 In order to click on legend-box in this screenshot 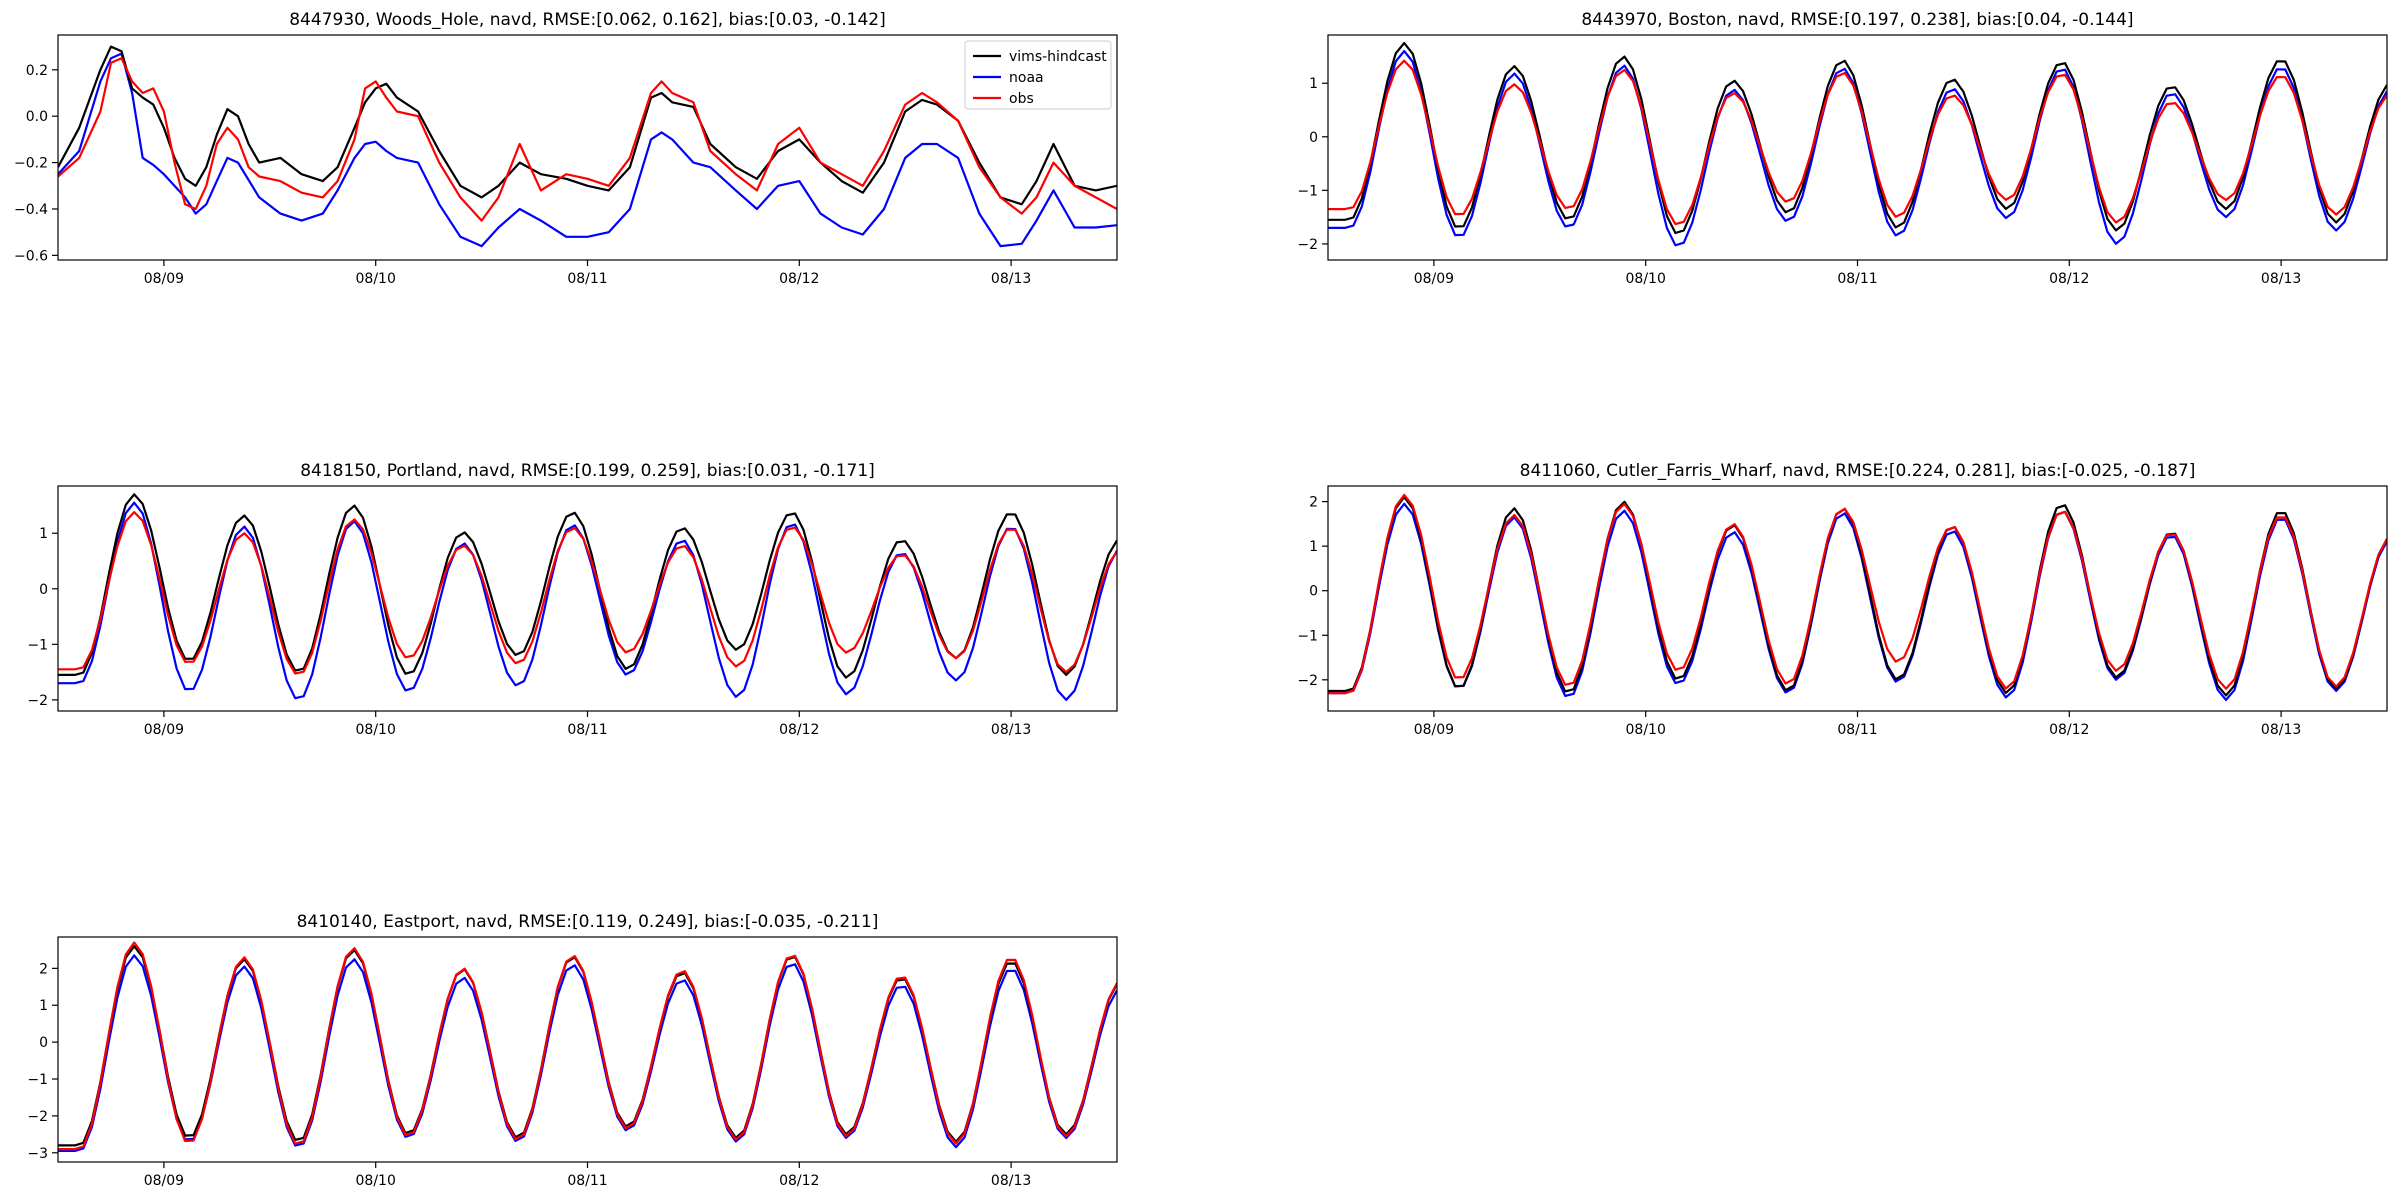, I will do `click(1038, 75)`.